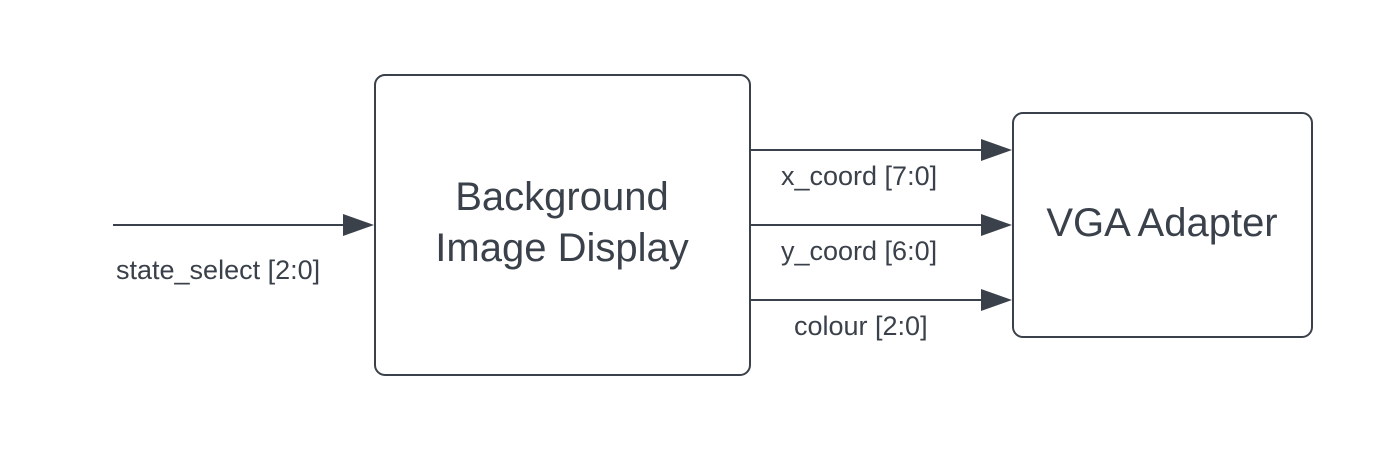 The height and width of the screenshot is (450, 1388). Describe the element at coordinates (996, 150) in the screenshot. I see `x-coord-arrowhead` at that location.